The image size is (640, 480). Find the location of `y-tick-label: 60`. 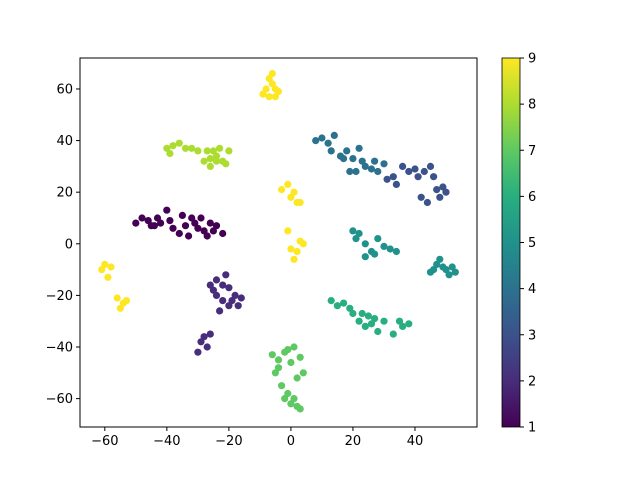

y-tick-label: 60 is located at coordinates (64, 89).